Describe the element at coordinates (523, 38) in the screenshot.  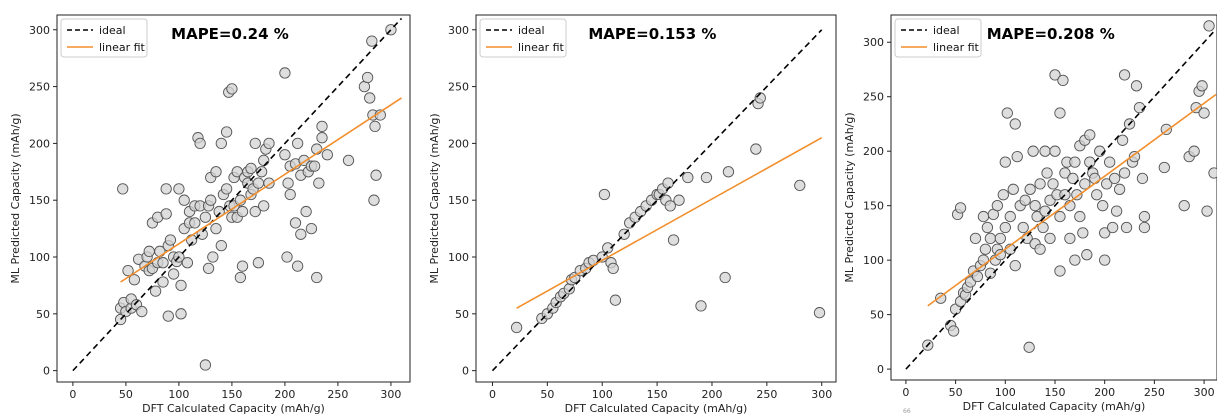
I see `legend: ideal linear fit` at that location.